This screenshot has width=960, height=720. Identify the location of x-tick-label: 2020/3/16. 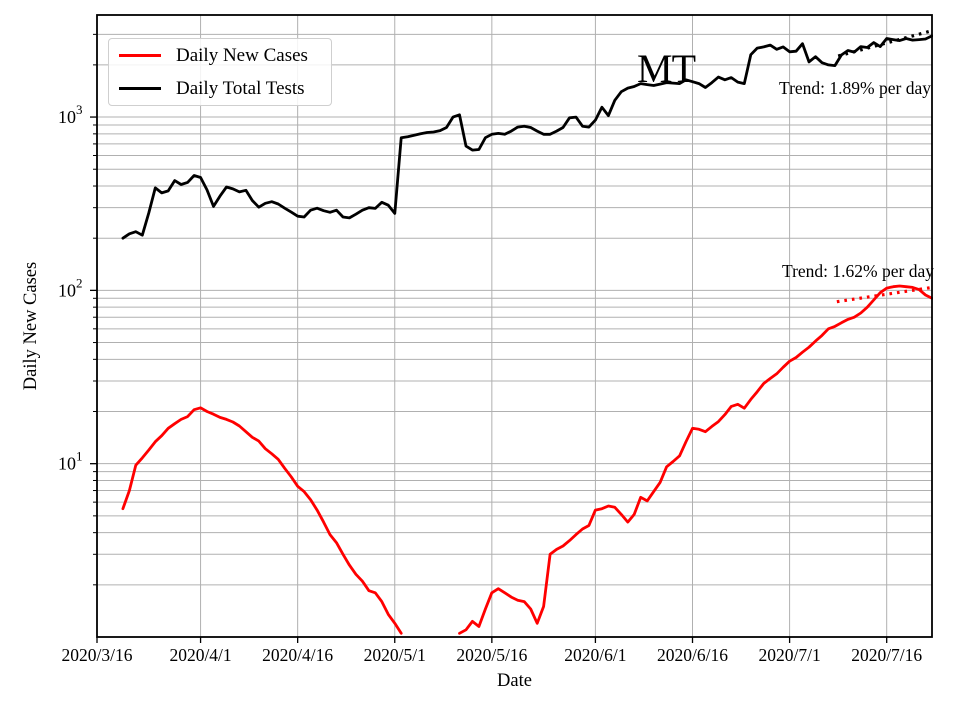
(97, 655).